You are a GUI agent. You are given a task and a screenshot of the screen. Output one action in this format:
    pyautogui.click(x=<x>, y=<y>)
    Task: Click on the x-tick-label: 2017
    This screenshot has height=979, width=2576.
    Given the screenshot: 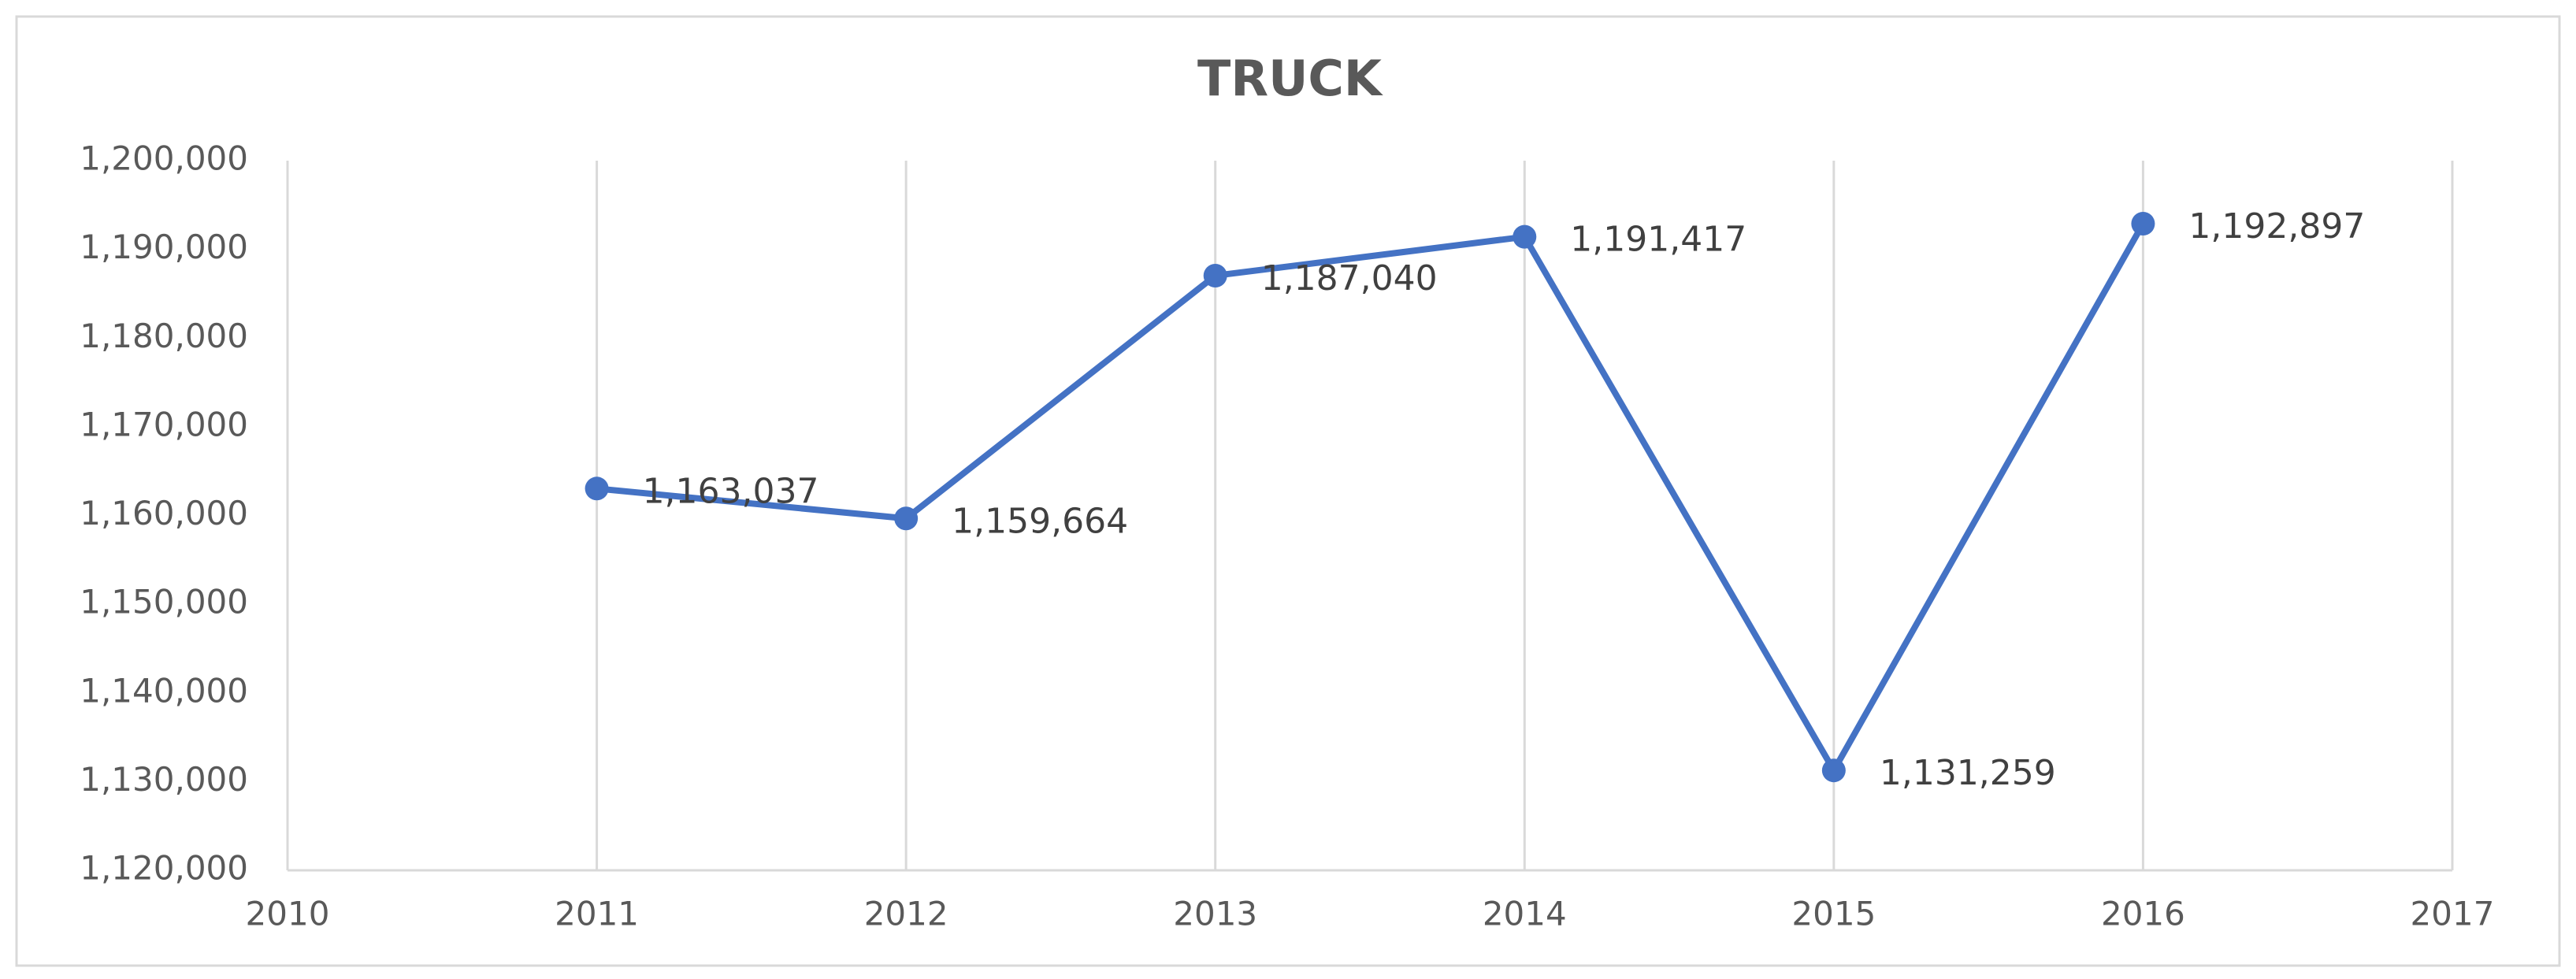 What is the action you would take?
    pyautogui.click(x=2453, y=914)
    